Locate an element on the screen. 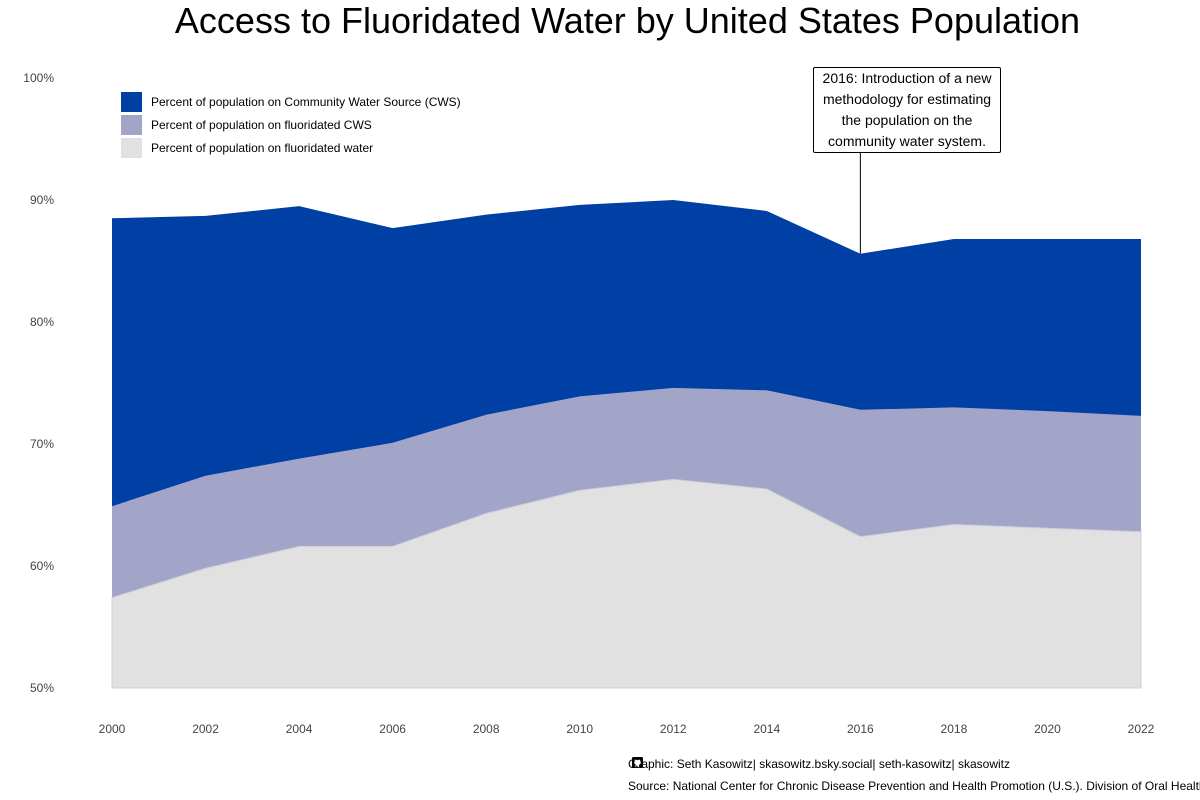 This screenshot has width=1200, height=800. y-tick-label: 60% is located at coordinates (42, 566).